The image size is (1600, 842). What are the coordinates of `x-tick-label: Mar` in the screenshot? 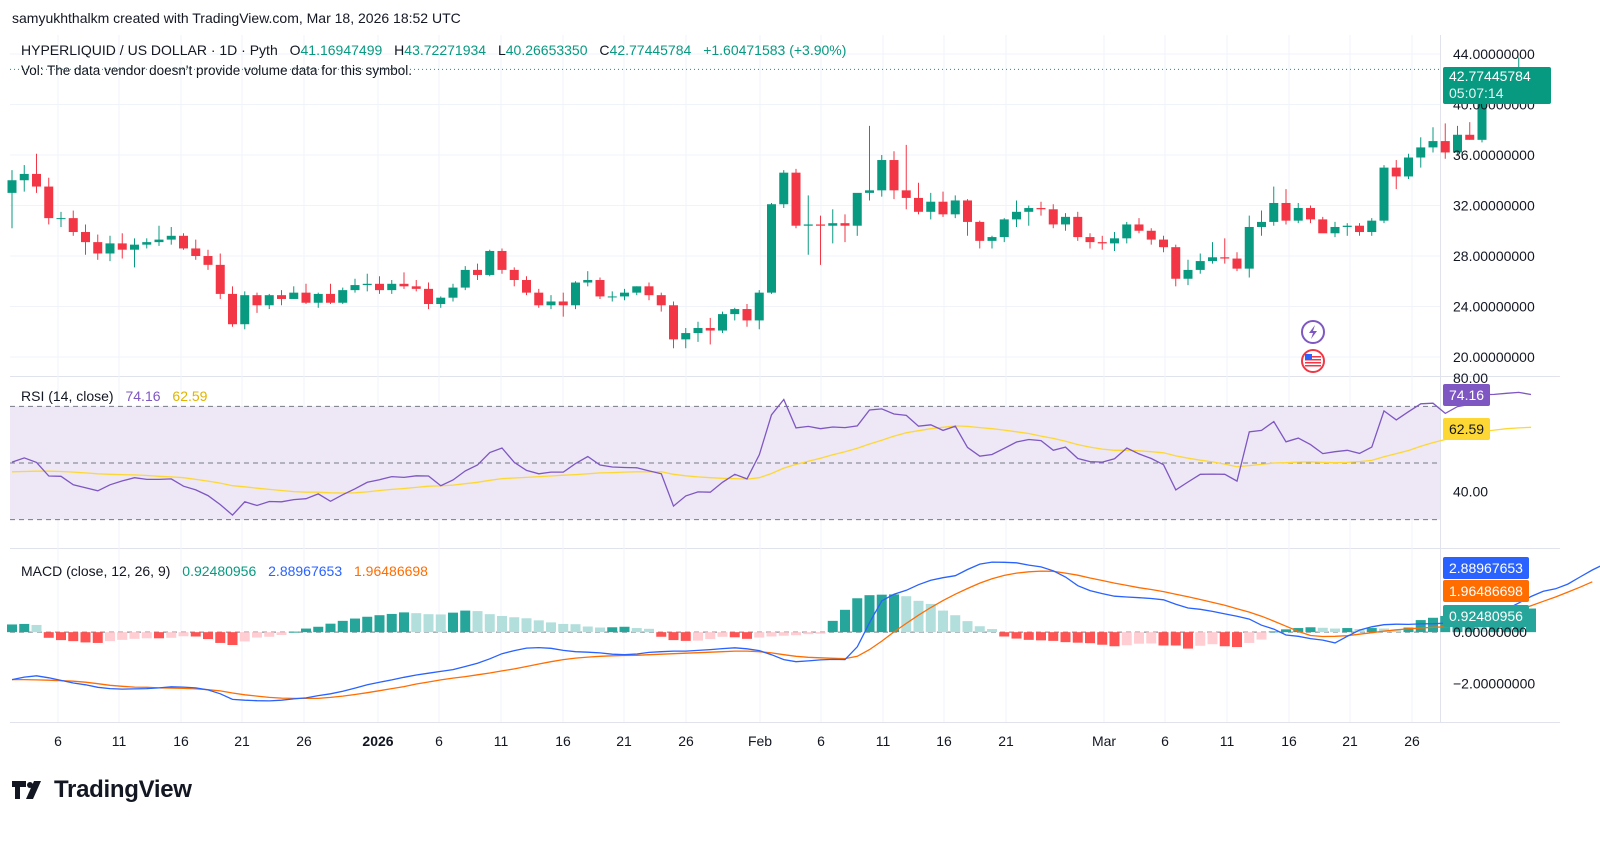 It's located at (1104, 741).